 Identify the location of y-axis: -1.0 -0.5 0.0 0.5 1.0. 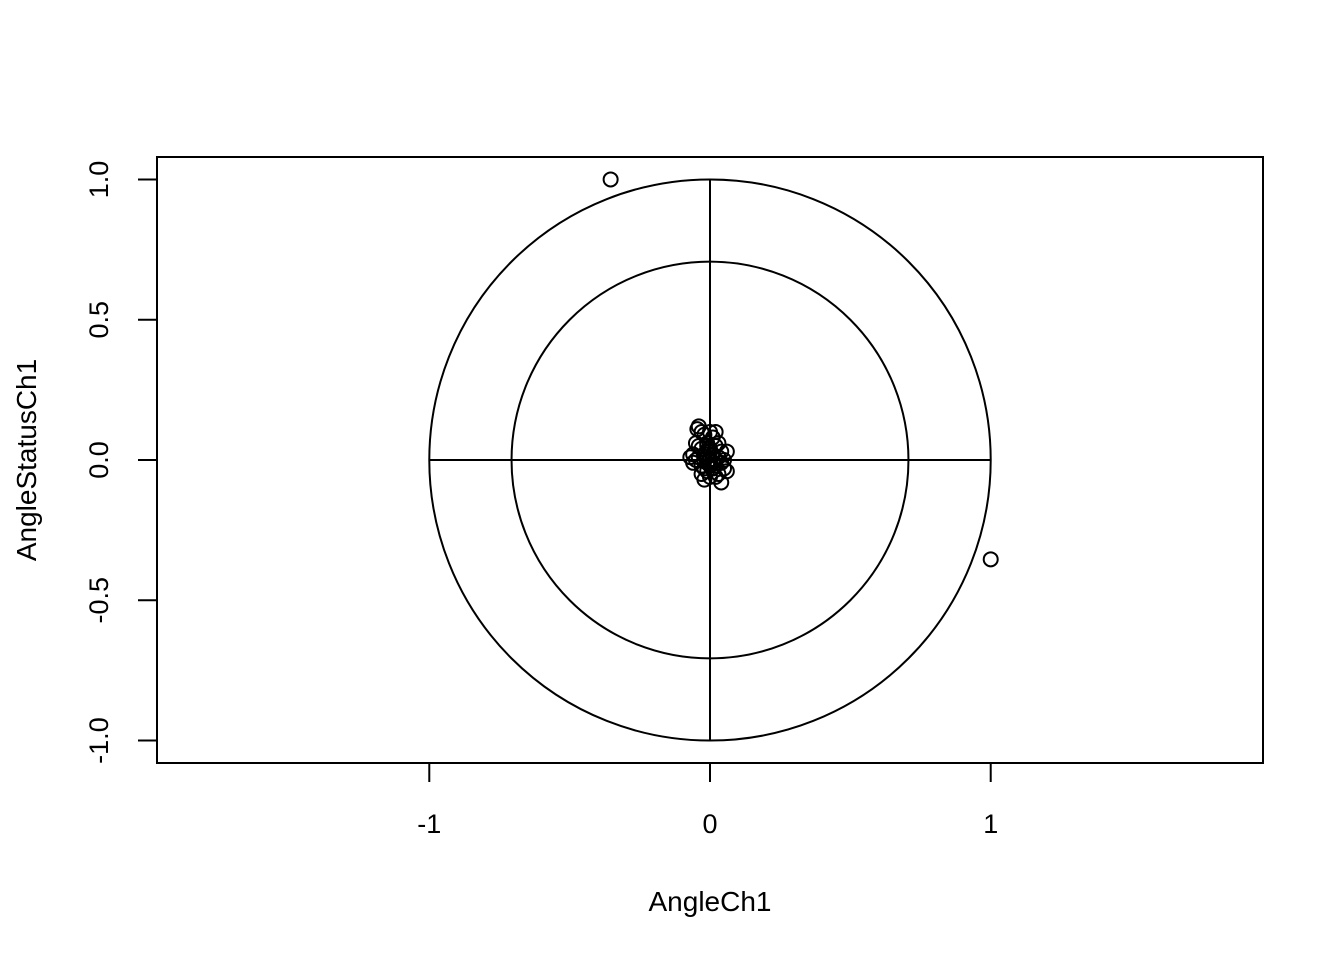
(121, 462).